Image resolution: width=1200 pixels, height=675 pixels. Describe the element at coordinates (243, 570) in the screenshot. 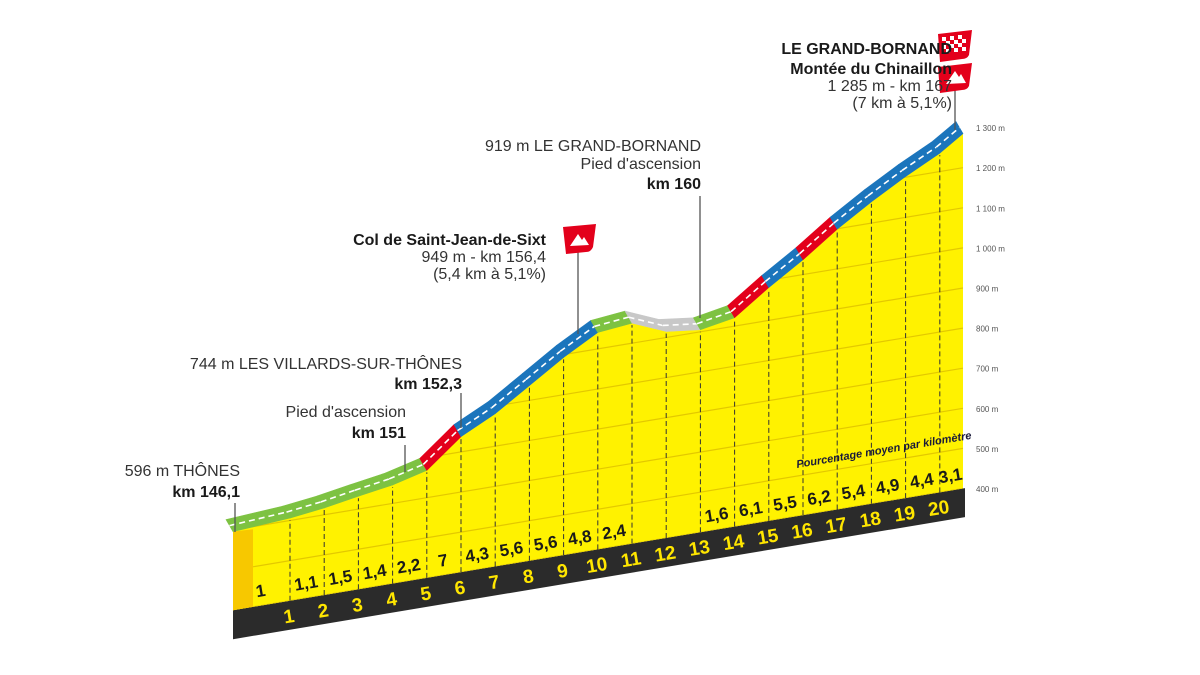

I see `profile-side` at that location.